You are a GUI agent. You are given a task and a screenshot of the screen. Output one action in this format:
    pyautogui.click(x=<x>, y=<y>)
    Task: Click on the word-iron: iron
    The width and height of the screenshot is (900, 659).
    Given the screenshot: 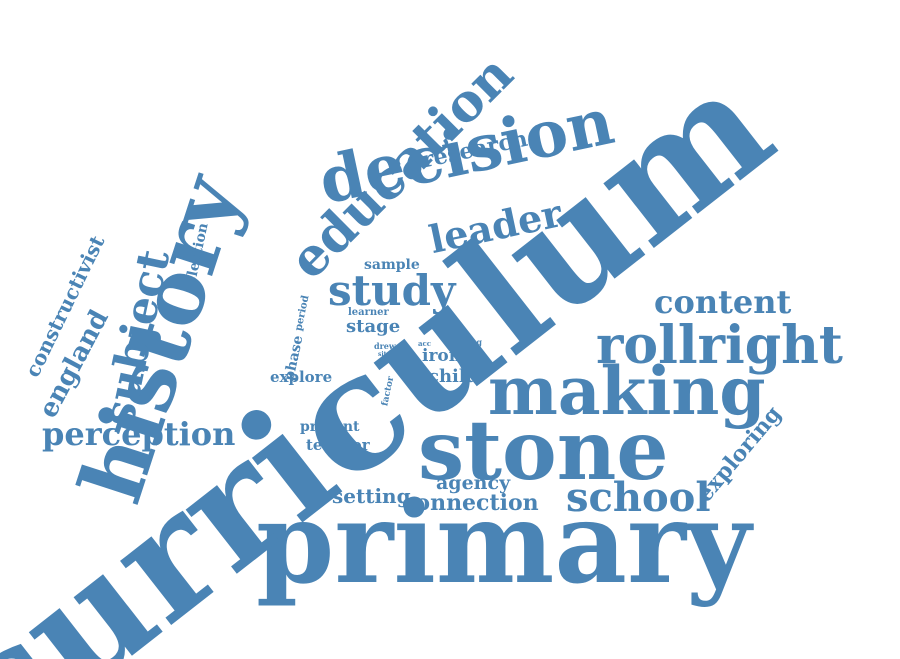 What is the action you would take?
    pyautogui.click(x=442, y=356)
    